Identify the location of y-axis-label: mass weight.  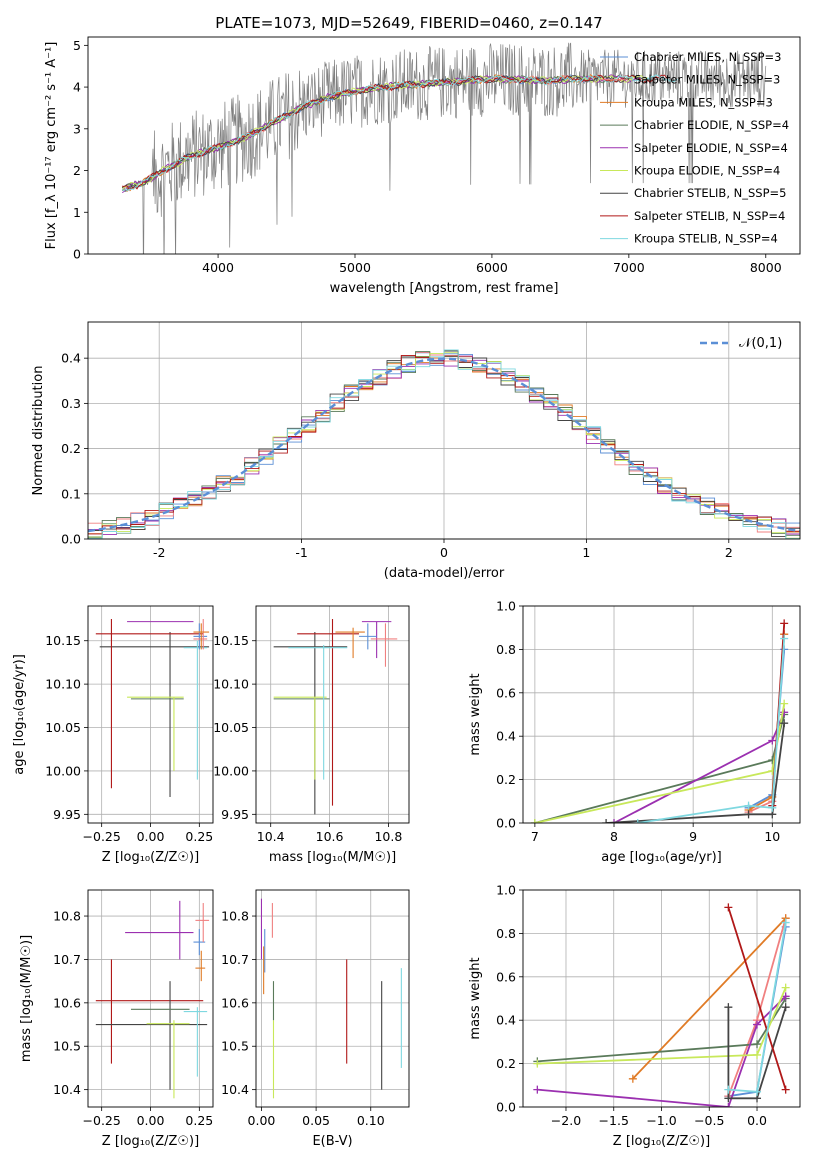
(475, 998).